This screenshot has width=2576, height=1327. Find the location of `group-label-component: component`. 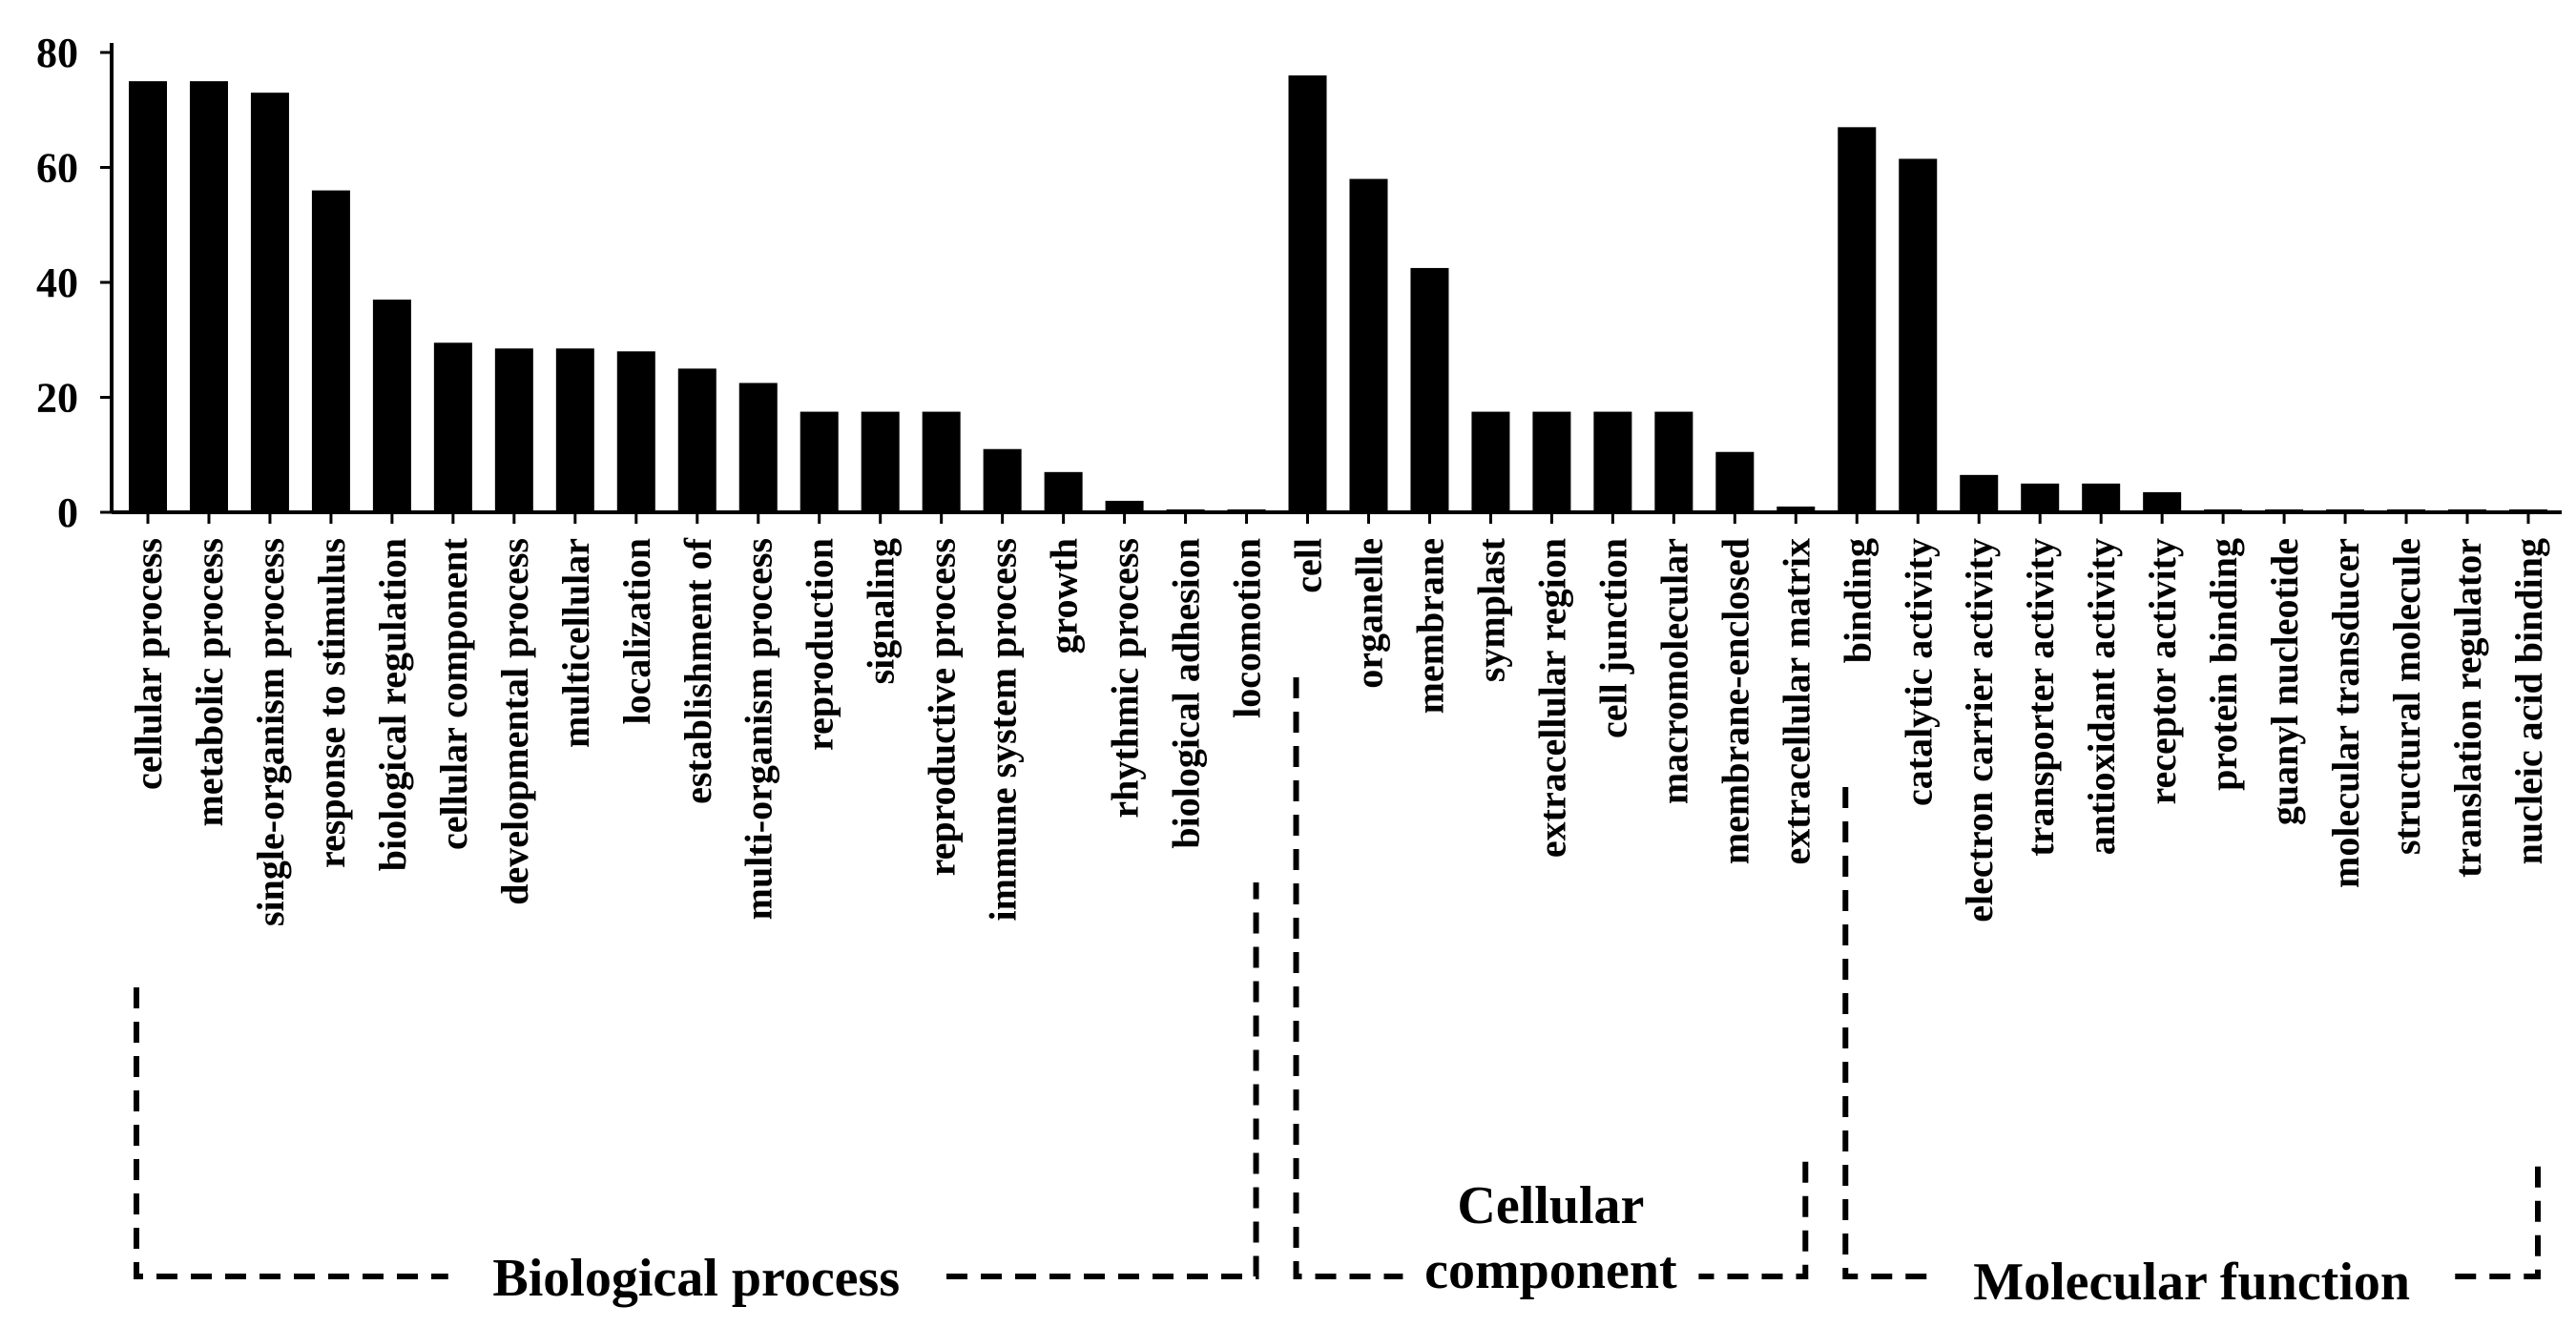

group-label-component: component is located at coordinates (1550, 1271).